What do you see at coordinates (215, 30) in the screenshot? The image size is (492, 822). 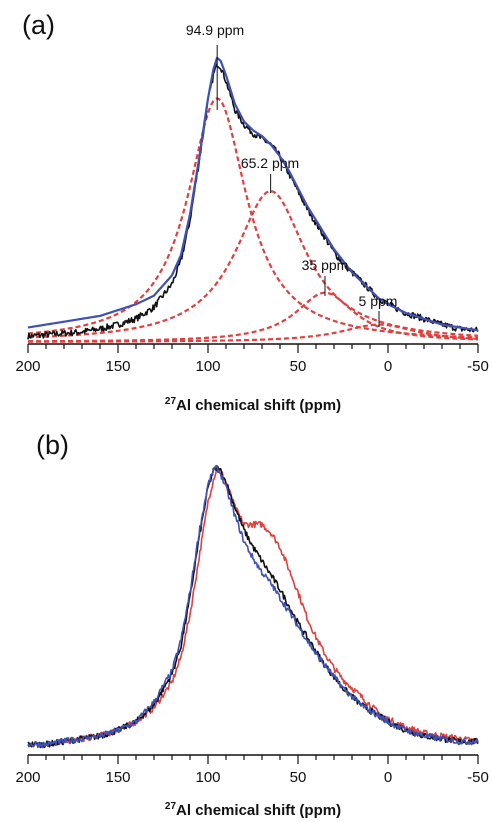 I see `annotation-label-0: 94.9 ppm` at bounding box center [215, 30].